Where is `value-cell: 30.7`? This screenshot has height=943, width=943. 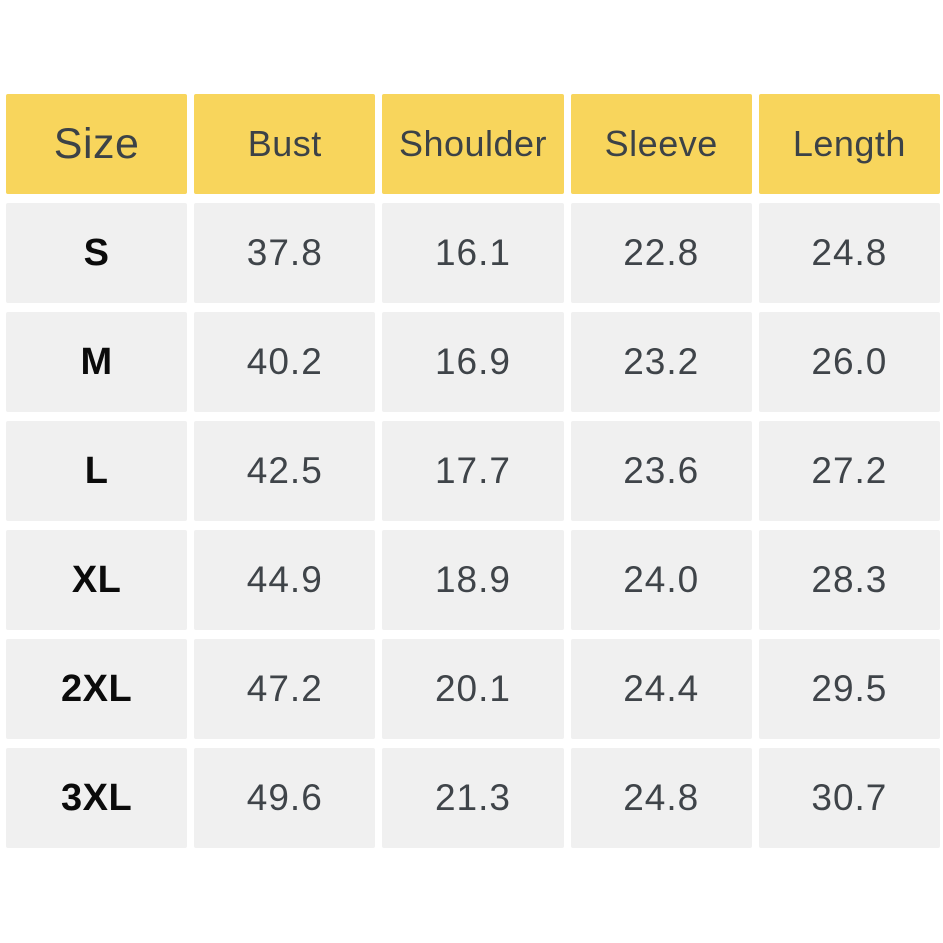
value-cell: 30.7 is located at coordinates (849, 798).